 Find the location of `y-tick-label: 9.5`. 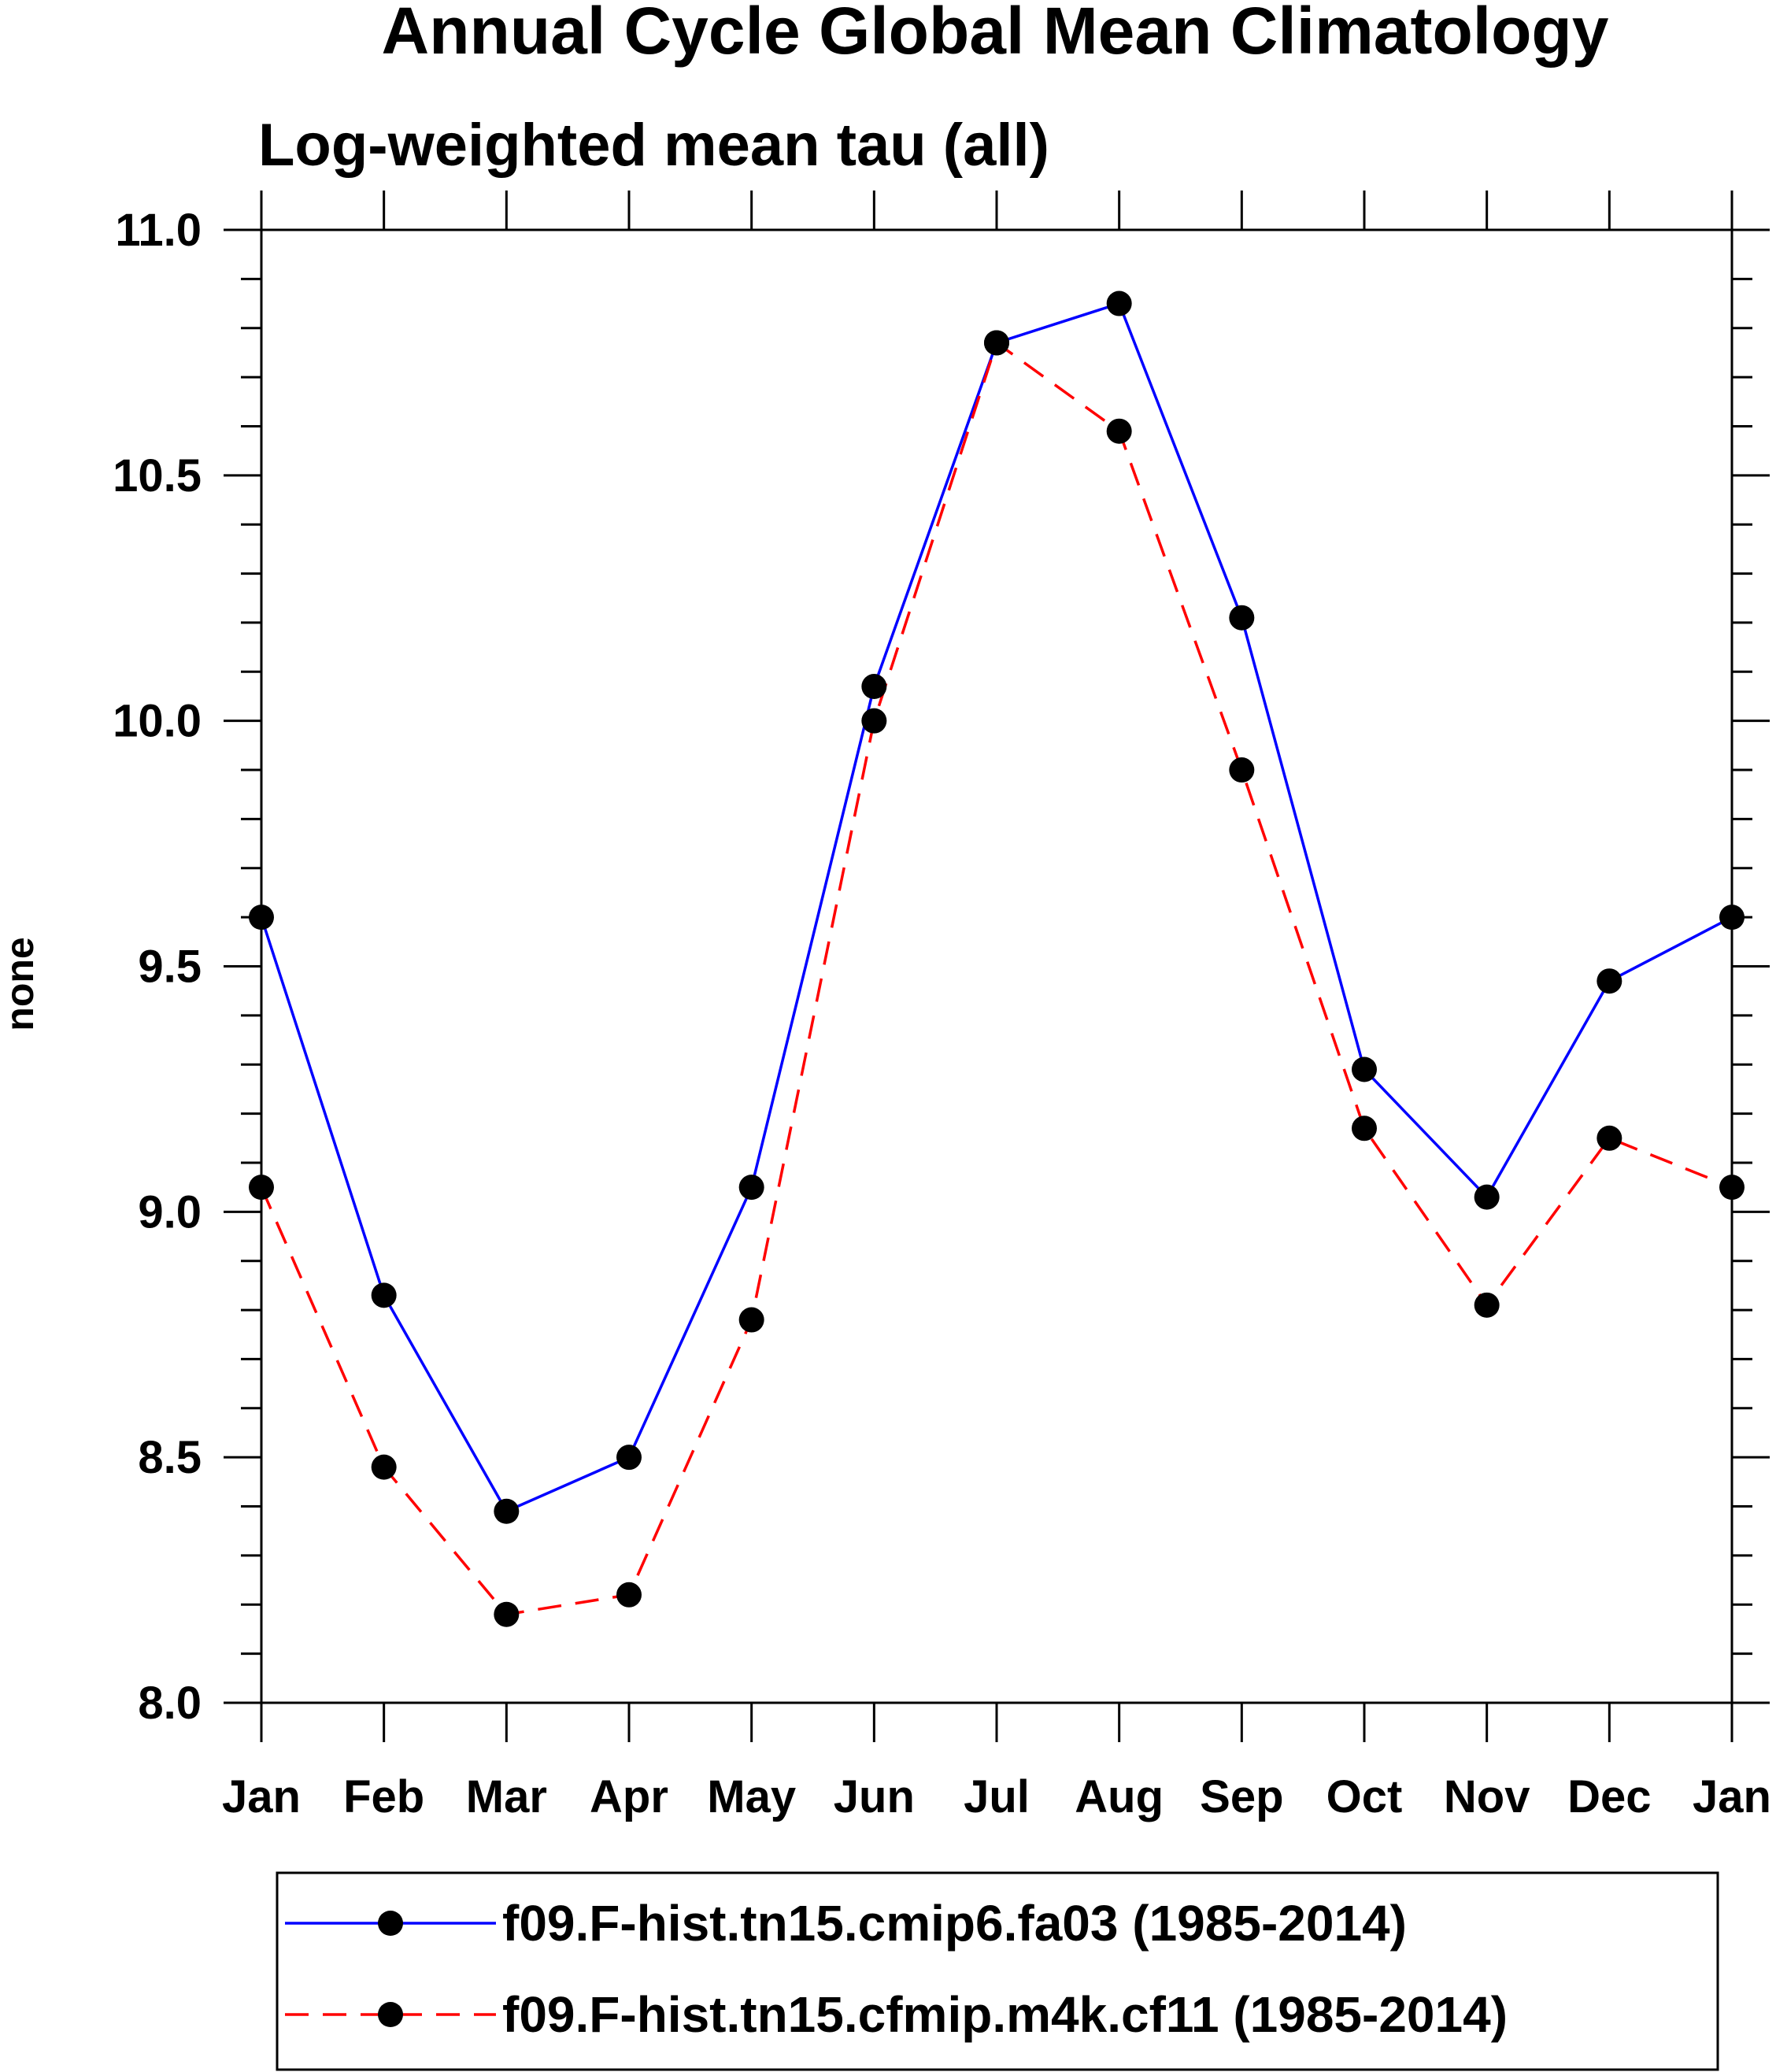

y-tick-label: 9.5 is located at coordinates (170, 967).